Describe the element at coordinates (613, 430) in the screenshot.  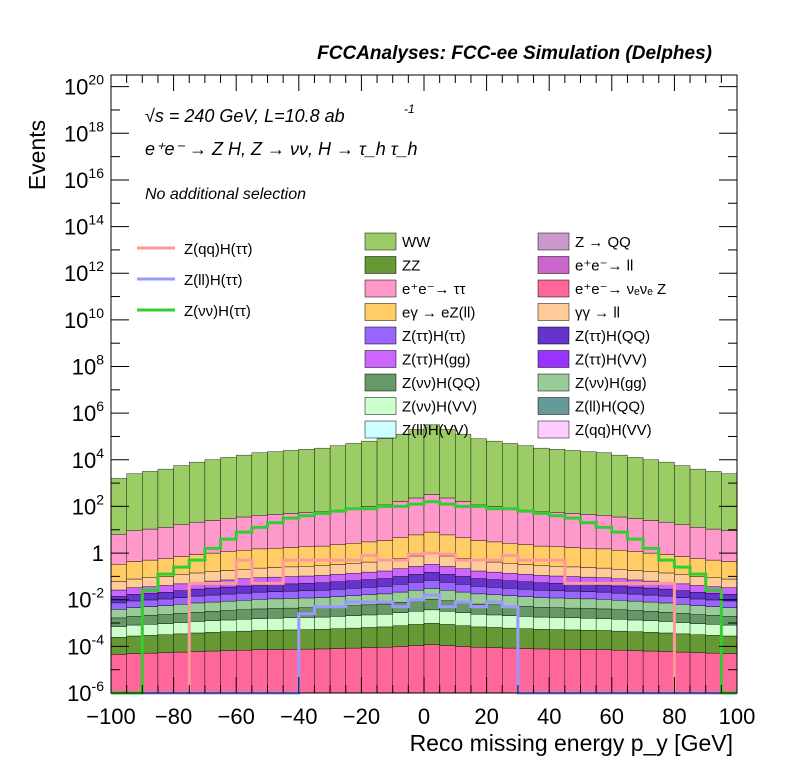
I see `stack-legend-label-17: Z(qq)H(VV)` at that location.